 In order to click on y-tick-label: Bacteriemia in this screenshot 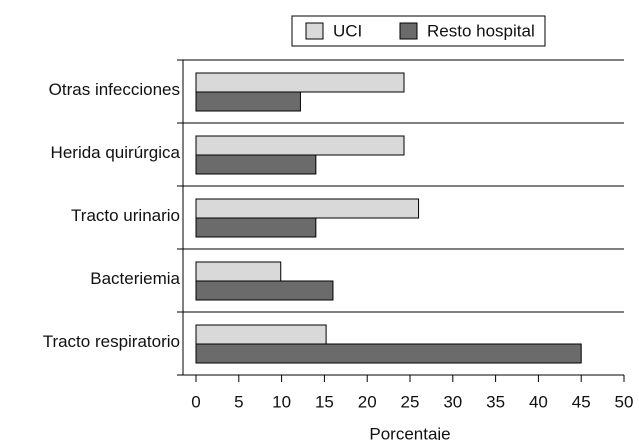, I will do `click(135, 278)`.